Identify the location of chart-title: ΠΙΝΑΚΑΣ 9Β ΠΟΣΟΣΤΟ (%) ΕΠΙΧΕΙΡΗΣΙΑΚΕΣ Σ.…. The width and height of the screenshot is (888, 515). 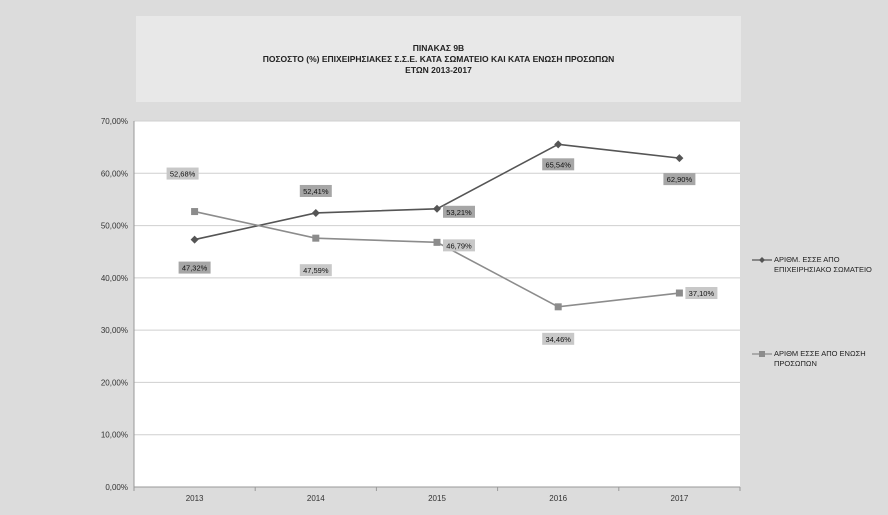
(438, 59).